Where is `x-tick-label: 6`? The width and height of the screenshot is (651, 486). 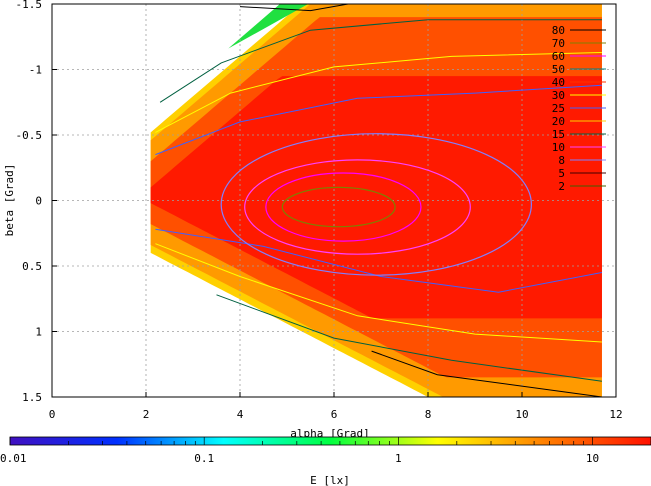
x-tick-label: 6 is located at coordinates (334, 414).